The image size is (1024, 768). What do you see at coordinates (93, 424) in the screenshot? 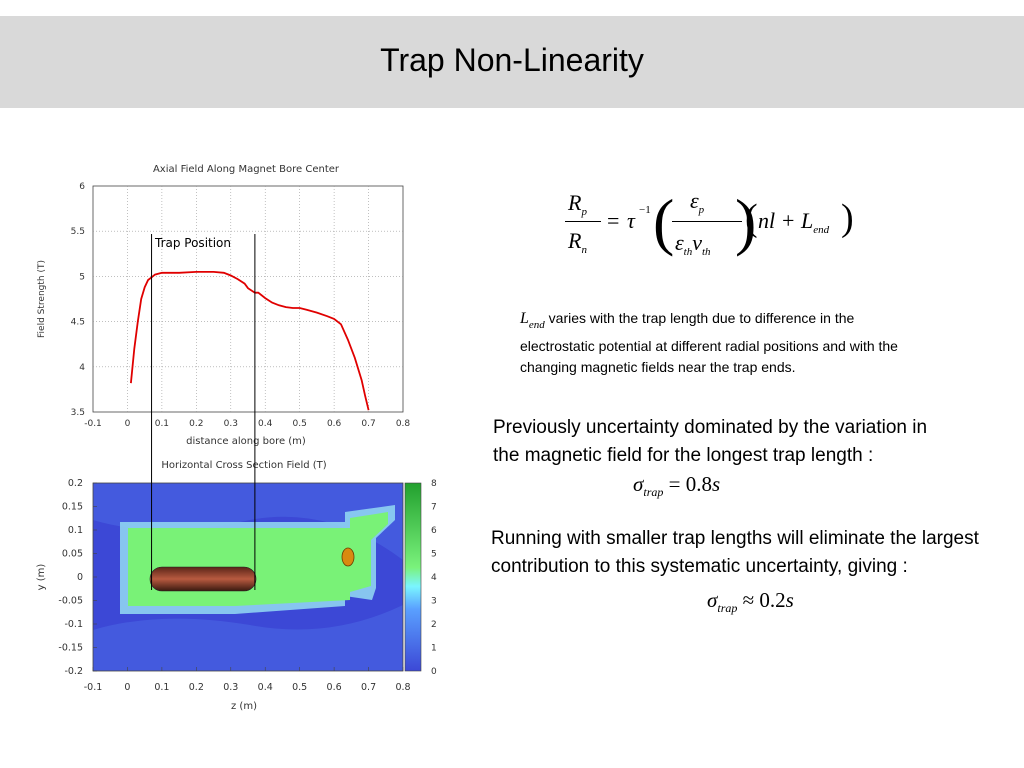
I see `chart1-x-tick-label: -0.1` at bounding box center [93, 424].